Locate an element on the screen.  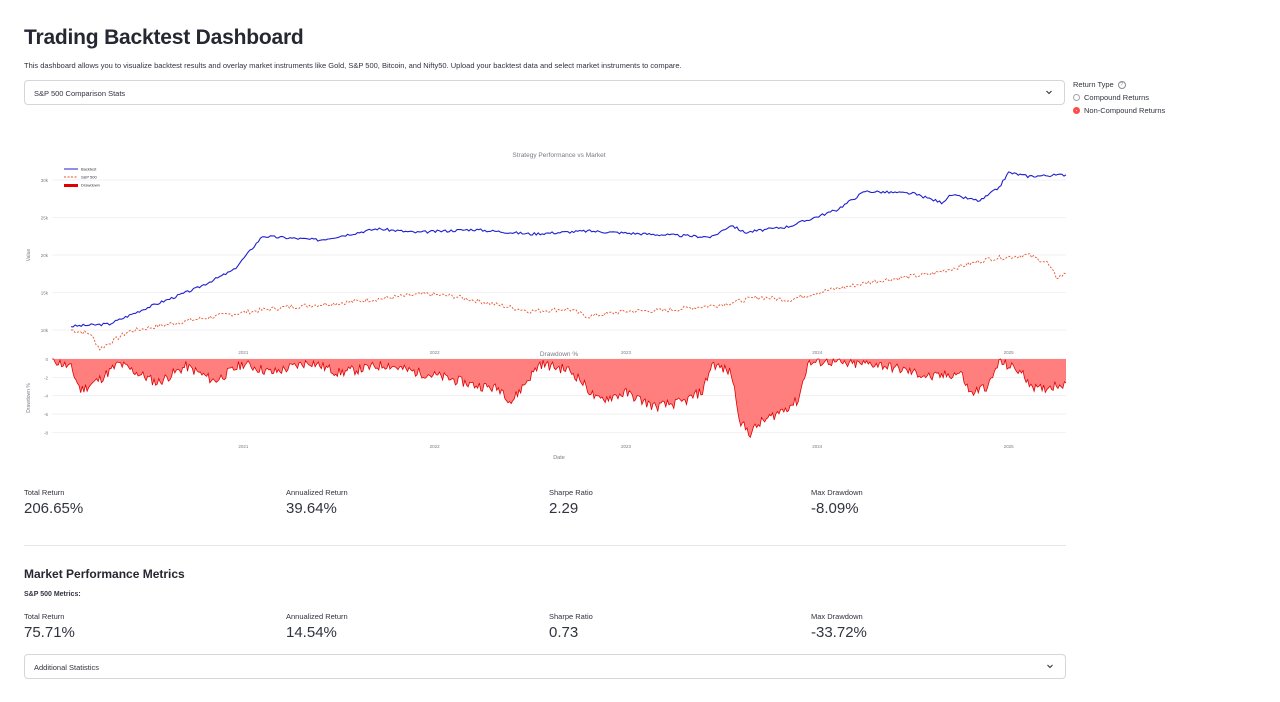
metric-value: 75.71% is located at coordinates (49, 632).